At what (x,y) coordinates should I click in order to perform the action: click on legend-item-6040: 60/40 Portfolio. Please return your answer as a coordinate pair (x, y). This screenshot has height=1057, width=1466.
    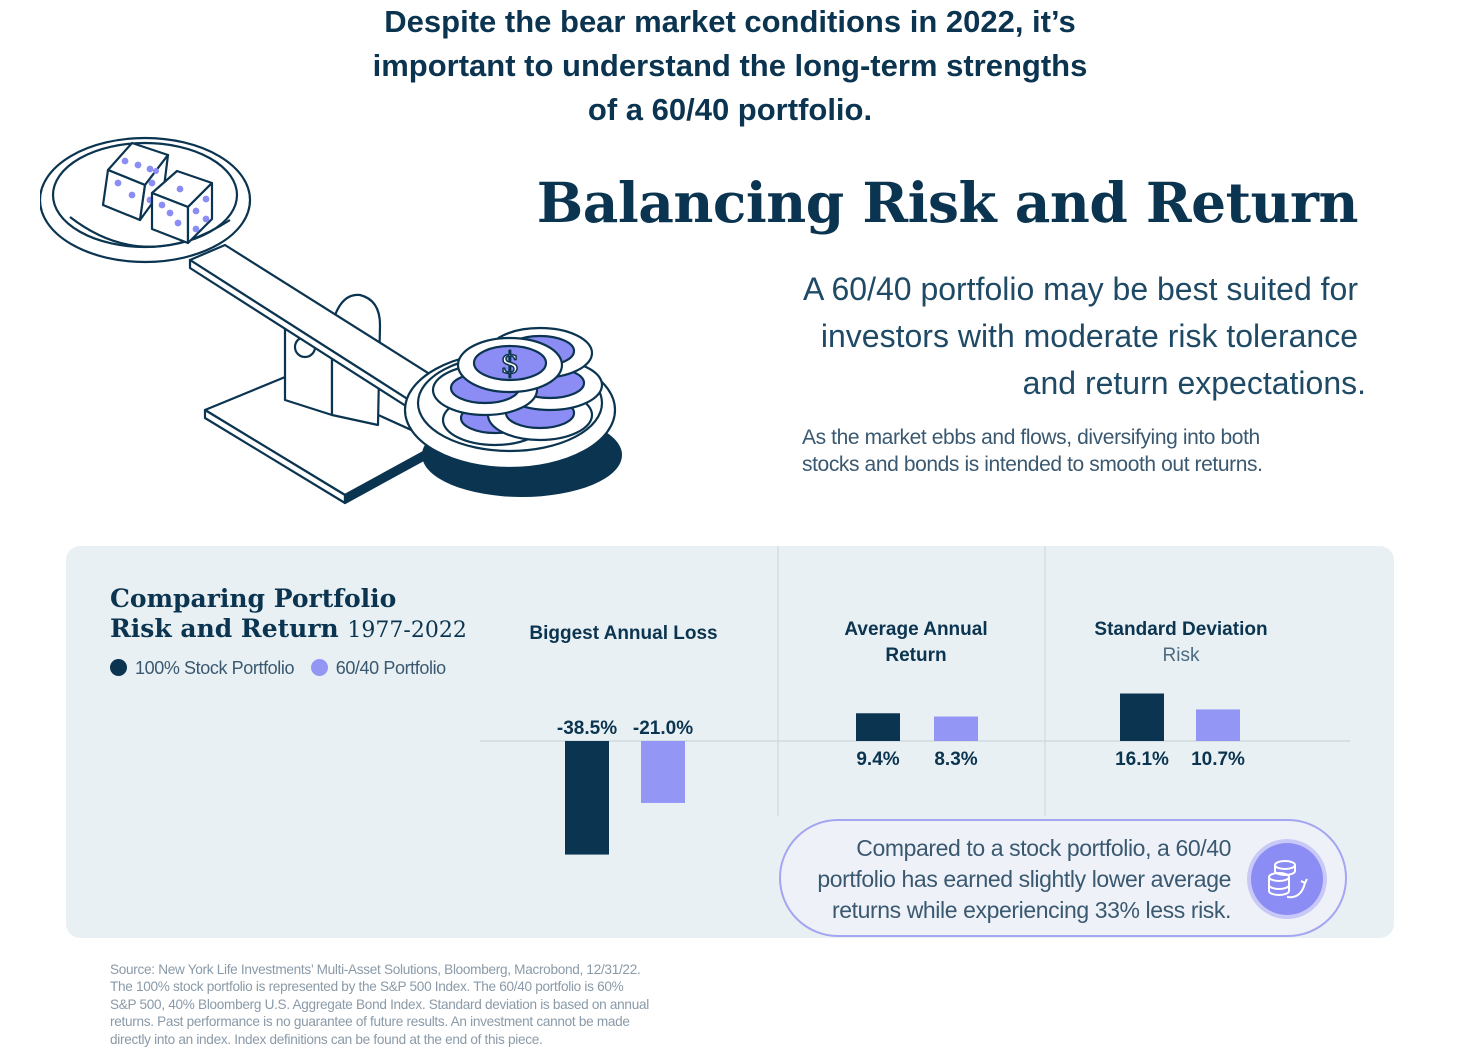
    Looking at the image, I should click on (378, 668).